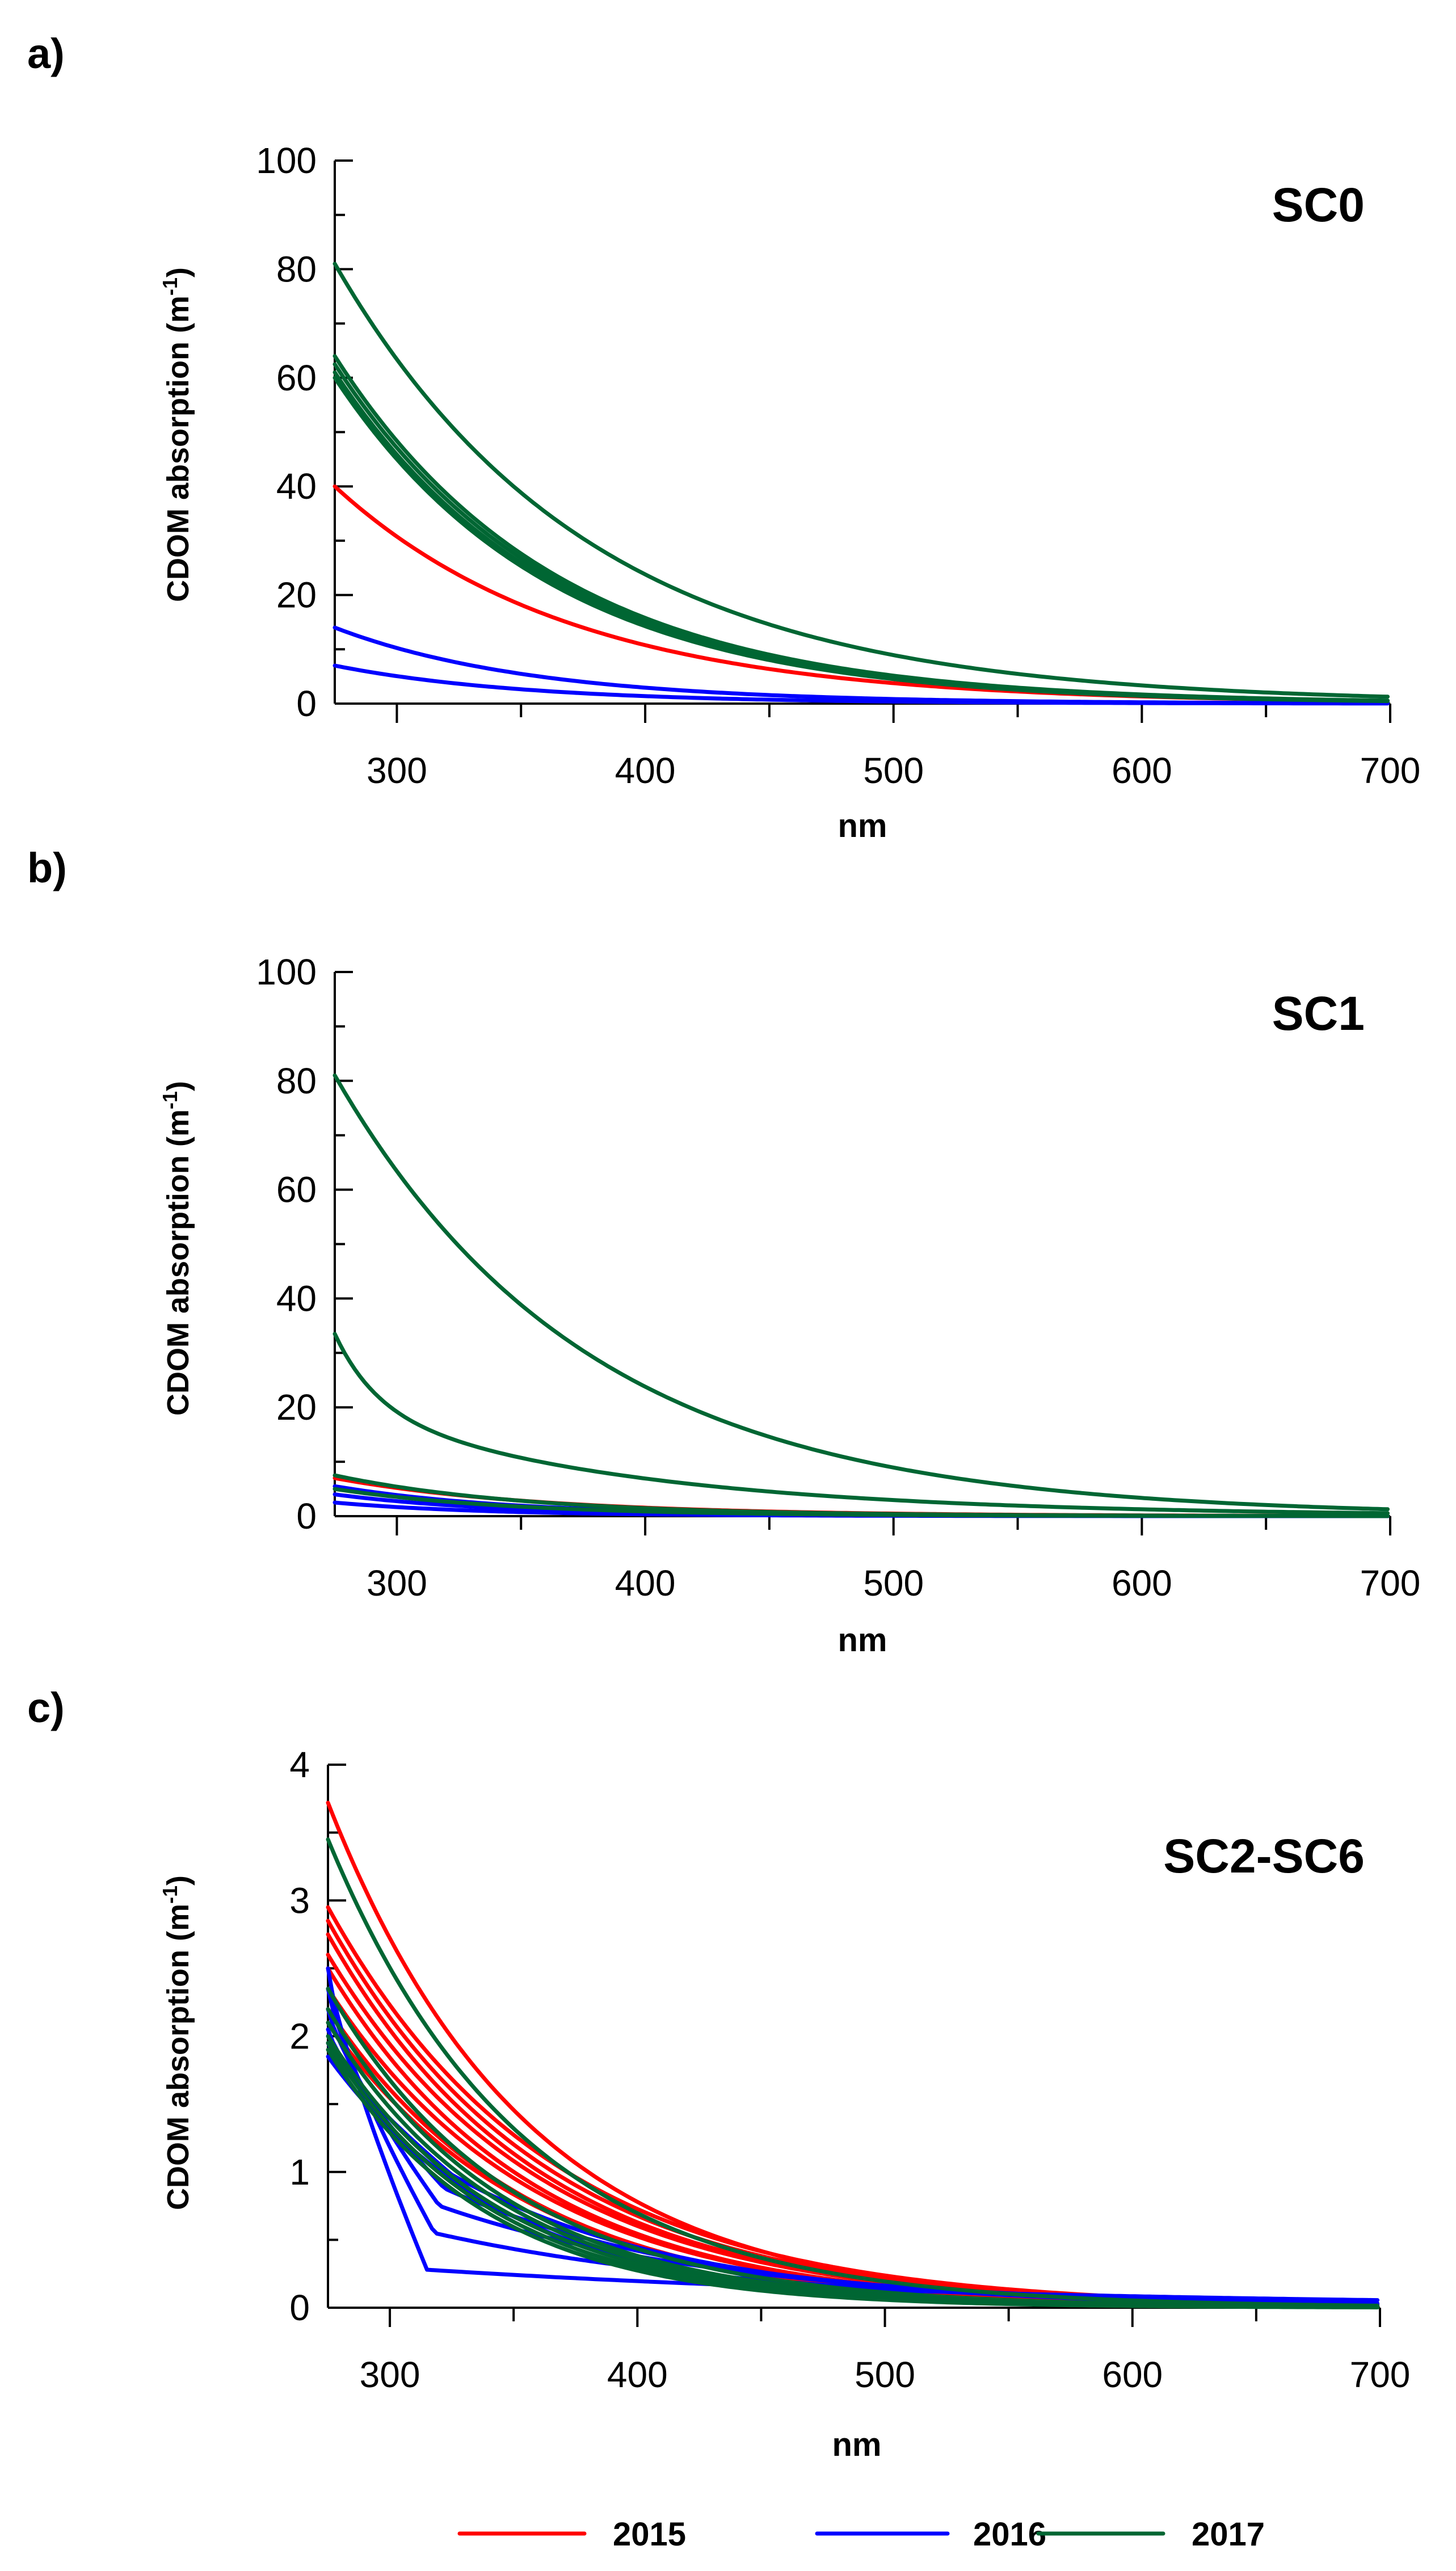 The height and width of the screenshot is (2571, 1456). What do you see at coordinates (1264, 1856) in the screenshot?
I see `panel-c-title: SC2-SC6` at bounding box center [1264, 1856].